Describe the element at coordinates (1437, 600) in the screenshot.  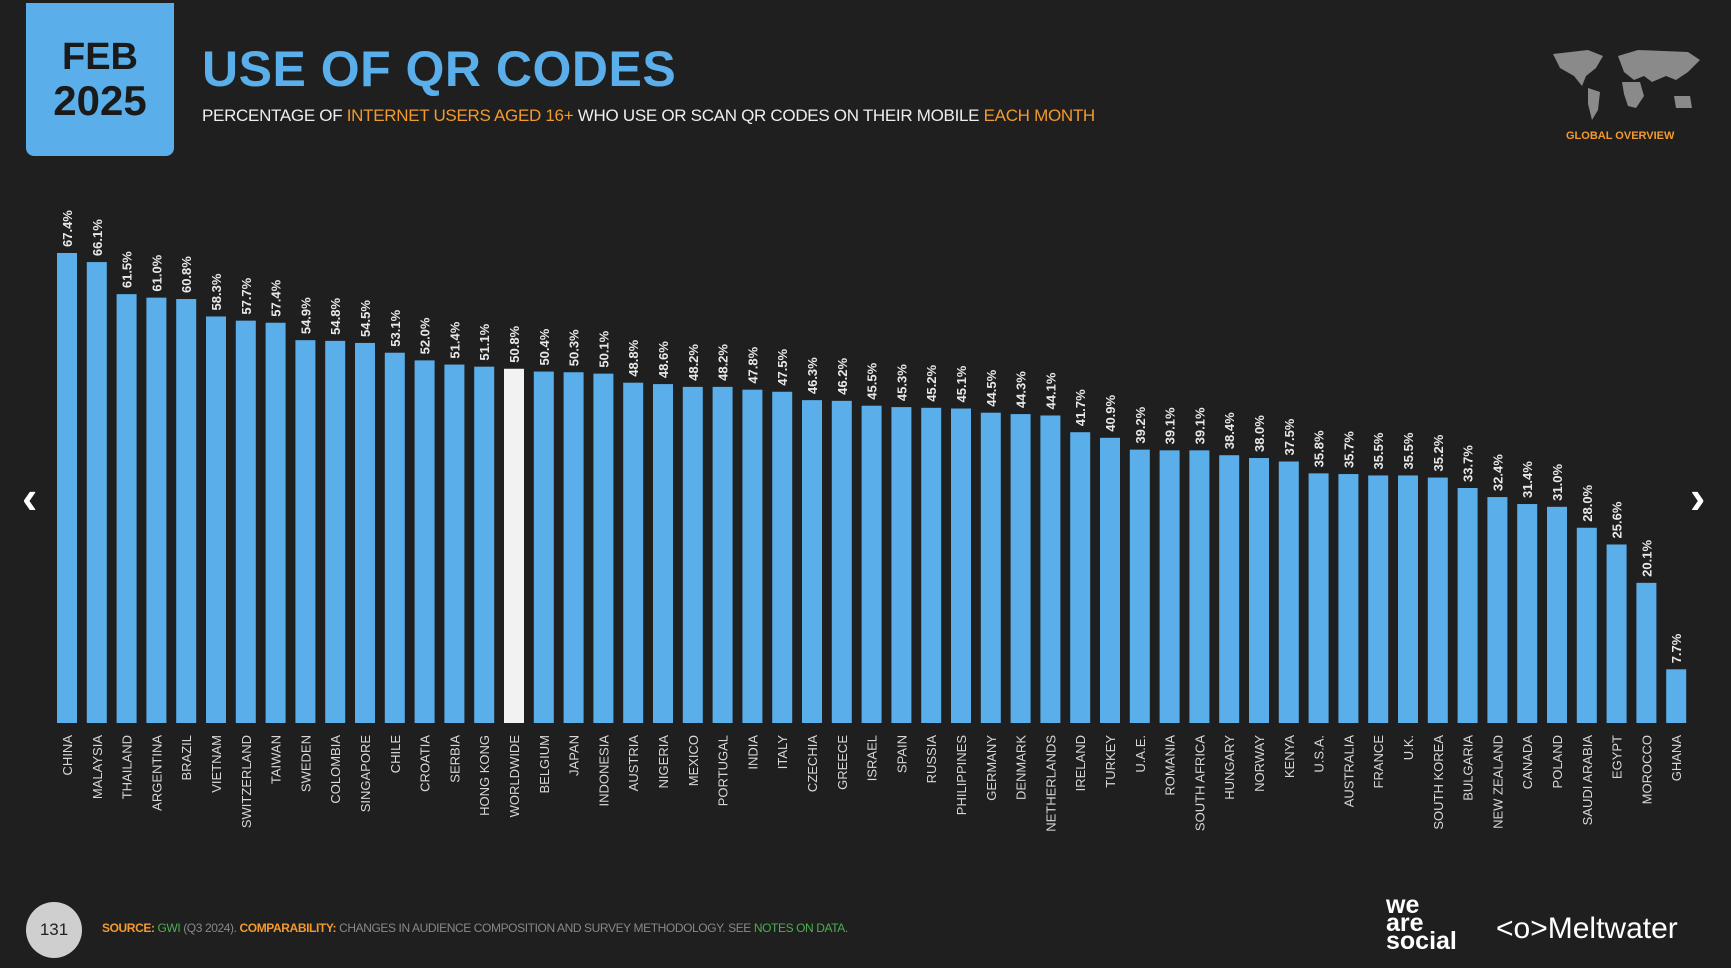
I see `bar-south-korea` at that location.